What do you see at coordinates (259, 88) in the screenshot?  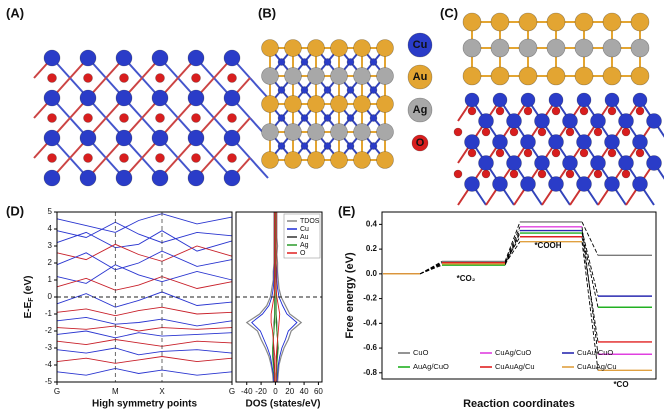 I see `bond` at bounding box center [259, 88].